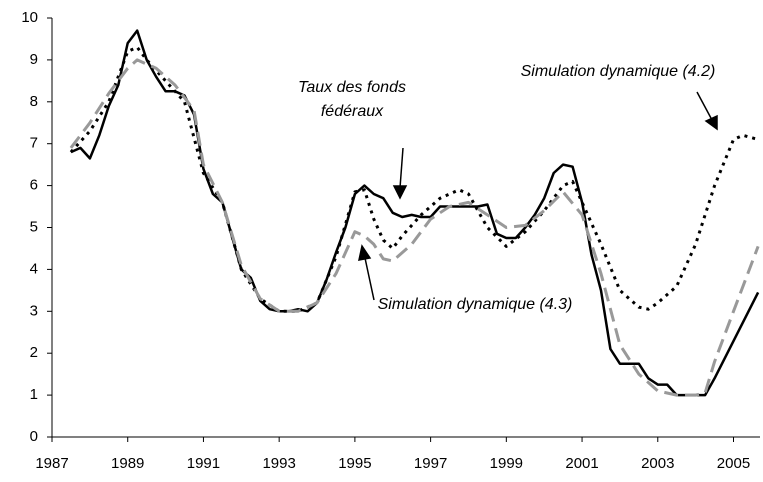  What do you see at coordinates (51, 463) in the screenshot?
I see `x-tick-label: 1987` at bounding box center [51, 463].